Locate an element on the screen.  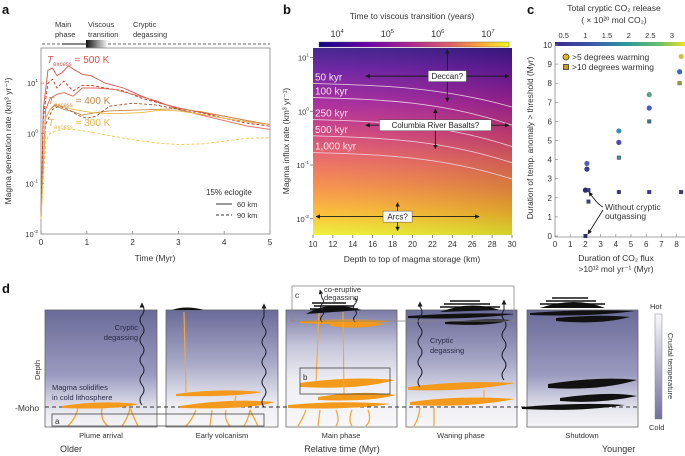
annotation-label: Arcs? is located at coordinates (397, 217).